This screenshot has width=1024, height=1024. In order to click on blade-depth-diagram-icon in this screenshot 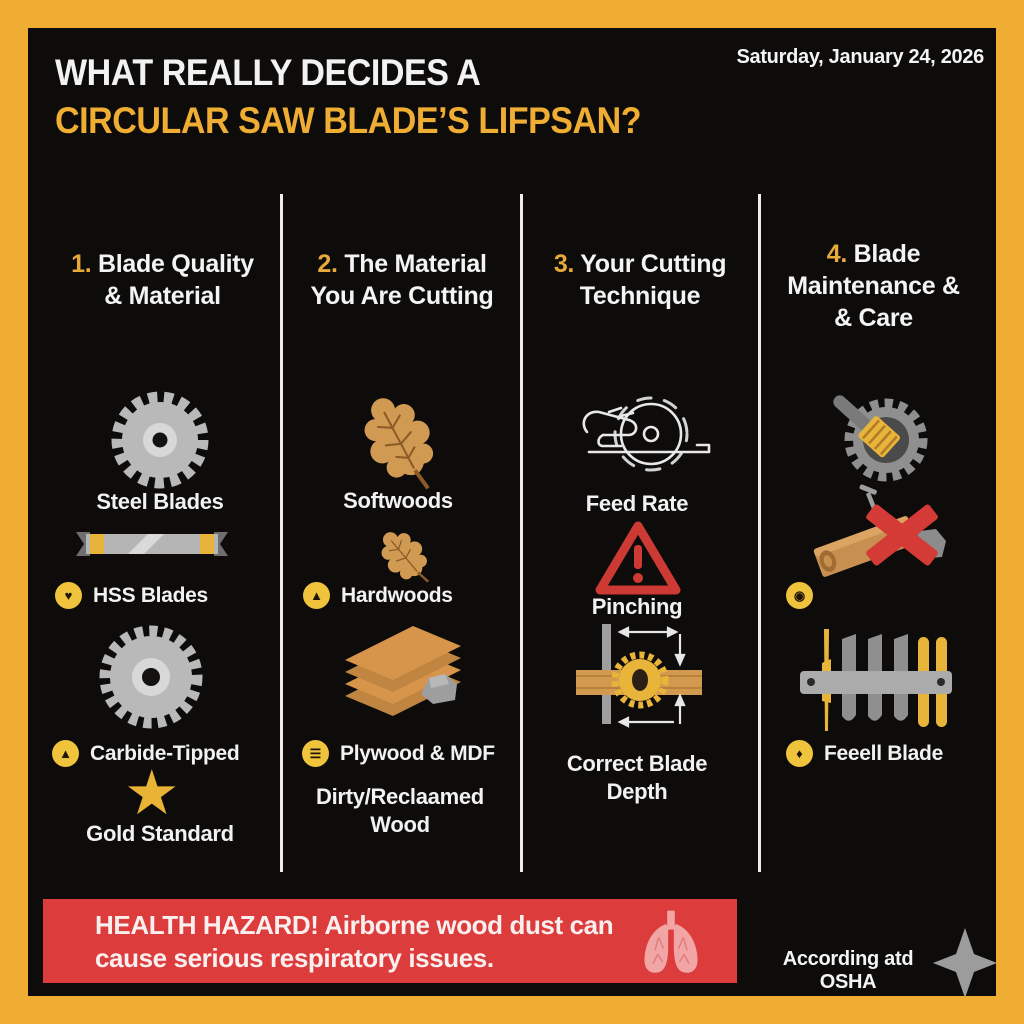, I will do `click(639, 676)`.